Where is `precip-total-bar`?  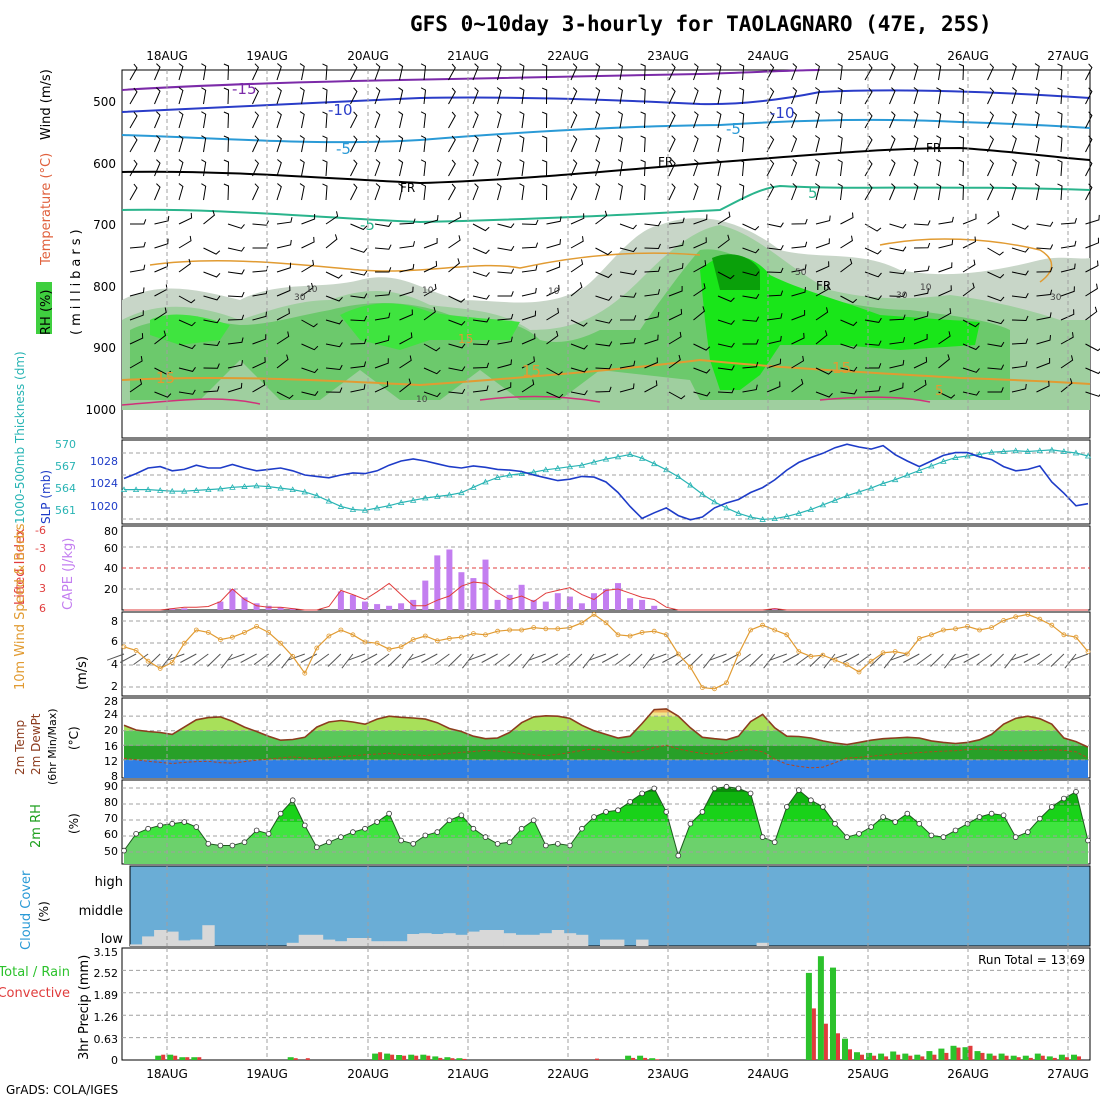 precip-total-bar is located at coordinates (375, 1056).